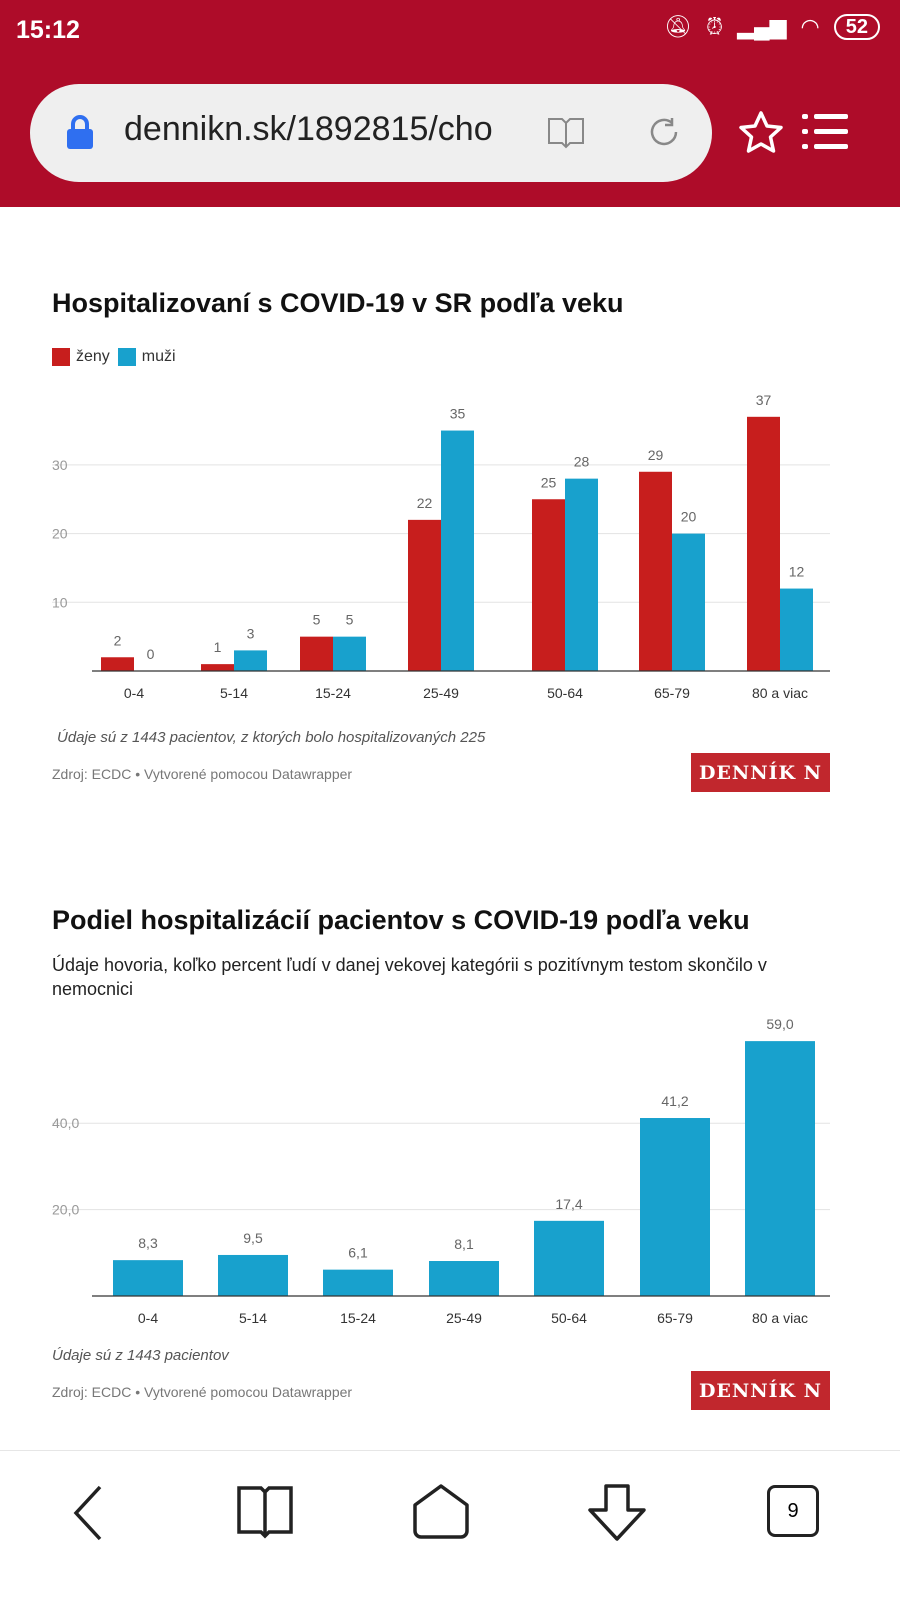 The height and width of the screenshot is (1600, 900). Describe the element at coordinates (810, 26) in the screenshot. I see `wifi-icon: ◠` at that location.